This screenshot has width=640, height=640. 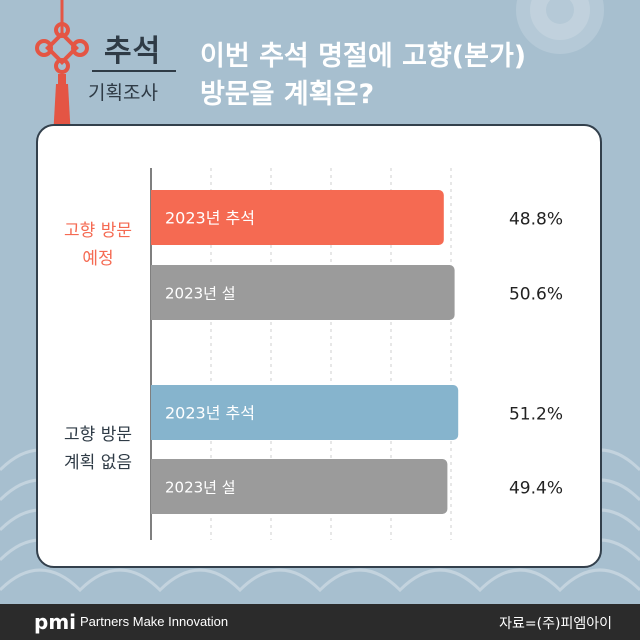 I want to click on footer-bar: pmi Partners Make Innovation 자료=(주)피엠아이, so click(x=320, y=622).